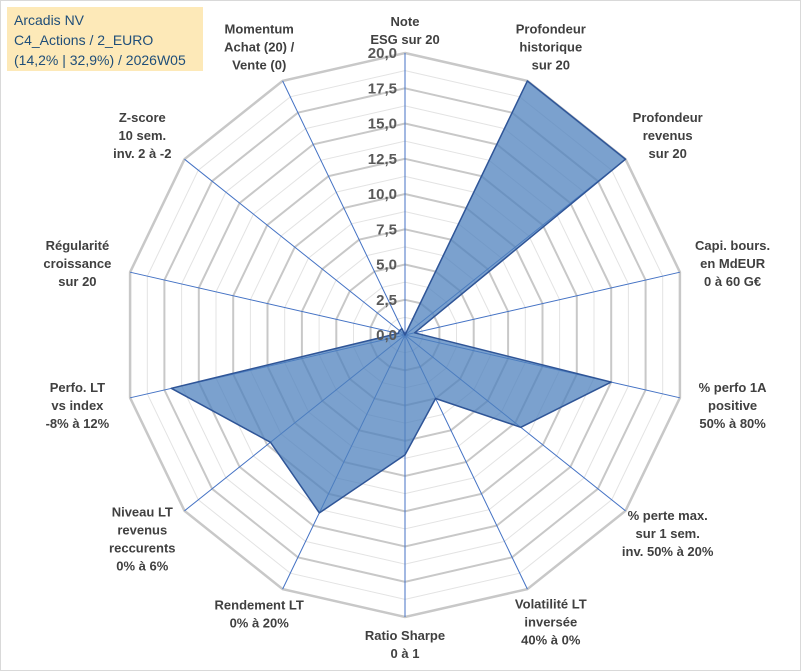 The image size is (801, 672). I want to click on axis-label: Perfo. LT vs index -8% à 12%, so click(78, 405).